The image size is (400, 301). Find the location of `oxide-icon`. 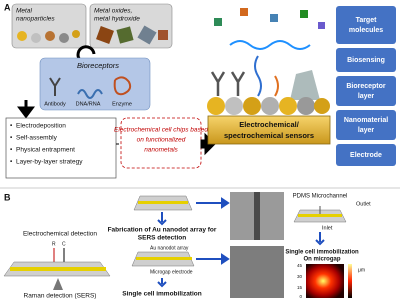

oxide-icon is located at coordinates (132, 35).